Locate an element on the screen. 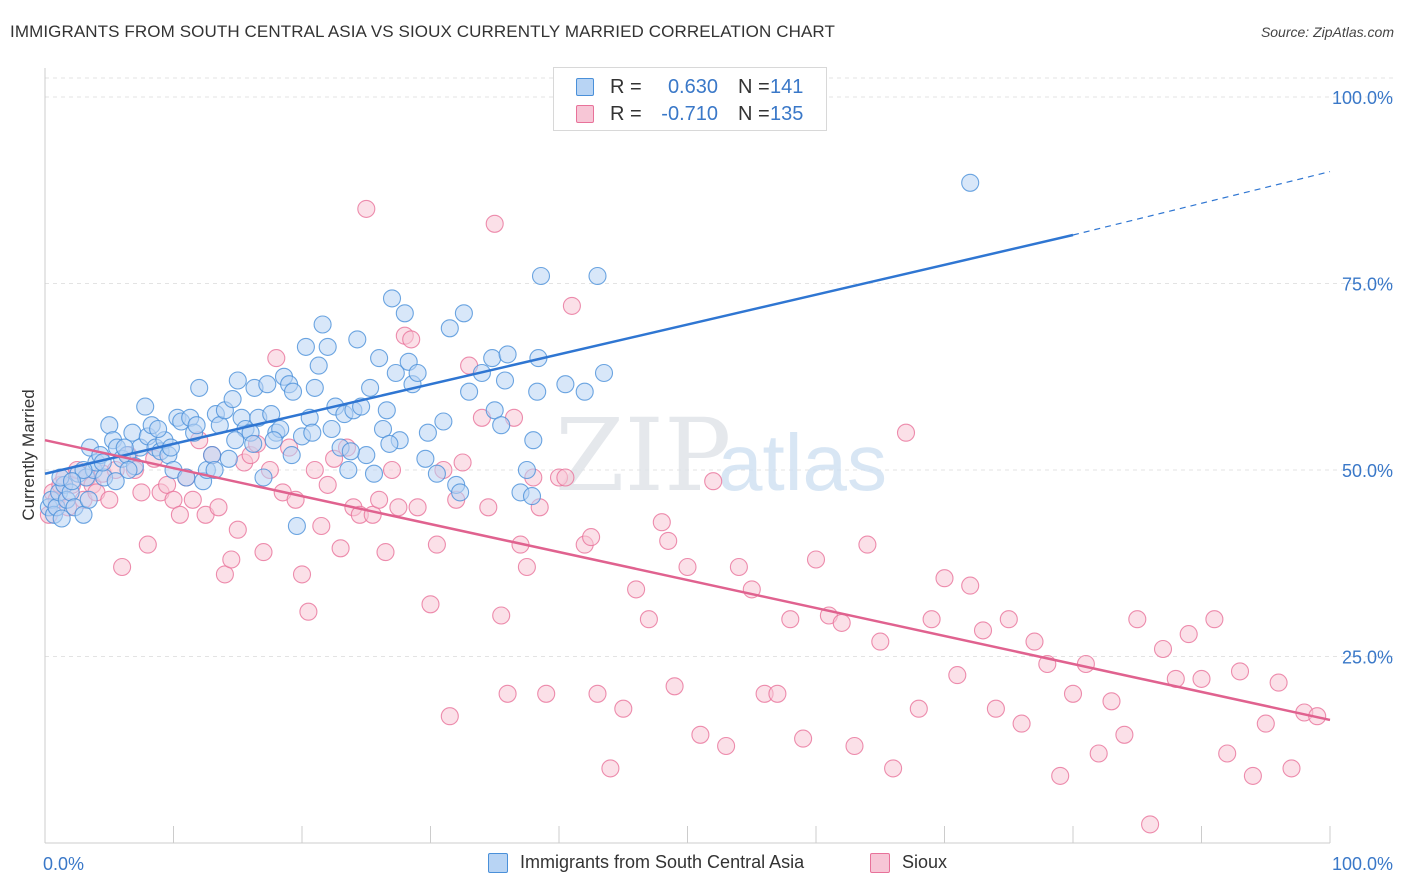  stats-legend: R = 0.630 N = 141 R = -0.710 N = 135 is located at coordinates (690, 99).